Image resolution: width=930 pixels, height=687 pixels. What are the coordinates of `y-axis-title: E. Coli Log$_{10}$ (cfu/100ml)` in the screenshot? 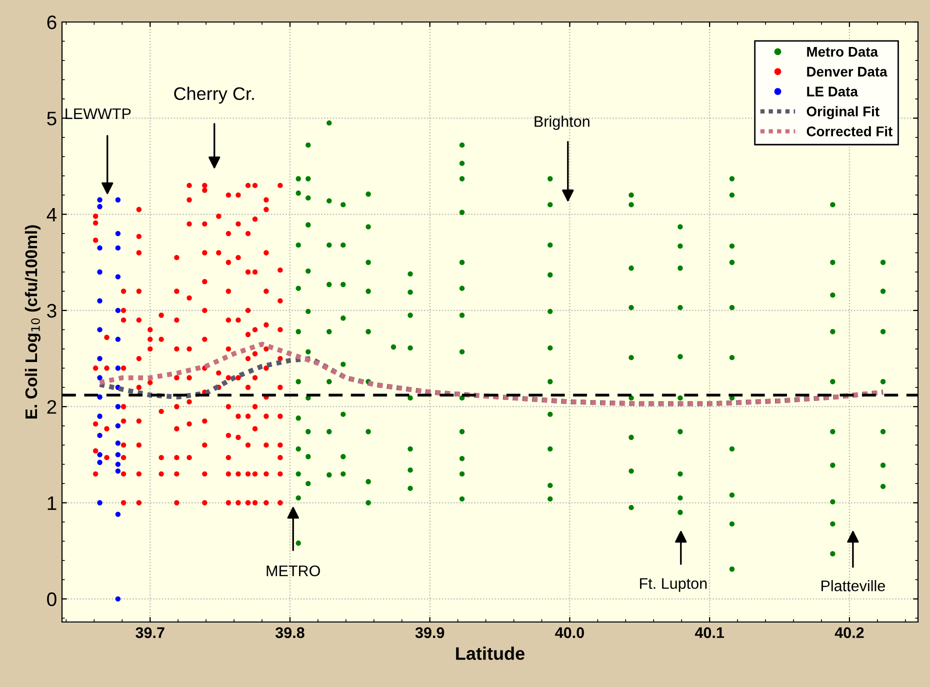 It's located at (32, 321).